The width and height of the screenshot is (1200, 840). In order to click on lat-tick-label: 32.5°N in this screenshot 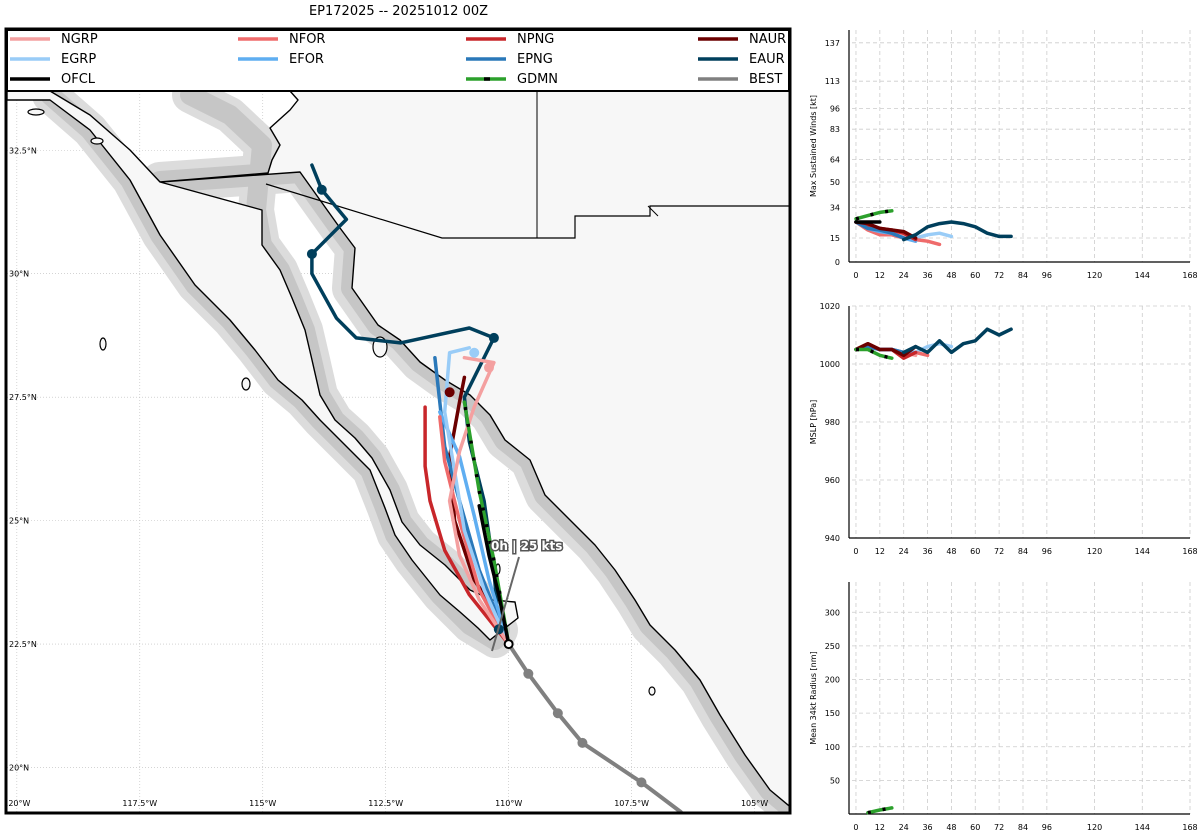, I will do `click(23, 150)`.